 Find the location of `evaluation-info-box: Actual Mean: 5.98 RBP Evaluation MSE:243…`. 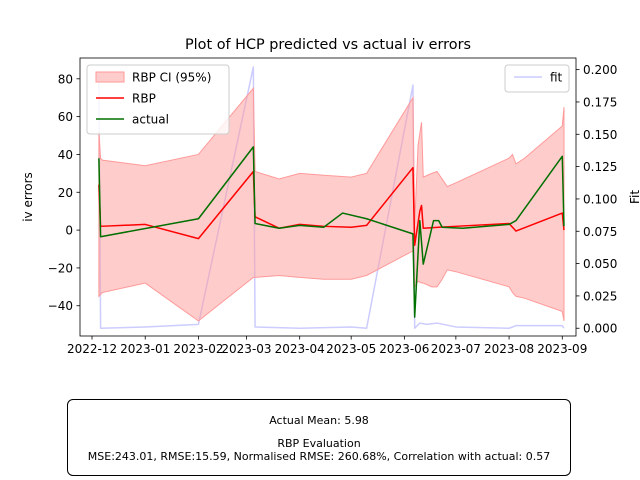

evaluation-info-box: Actual Mean: 5.98 RBP Evaluation MSE:243… is located at coordinates (319, 437).